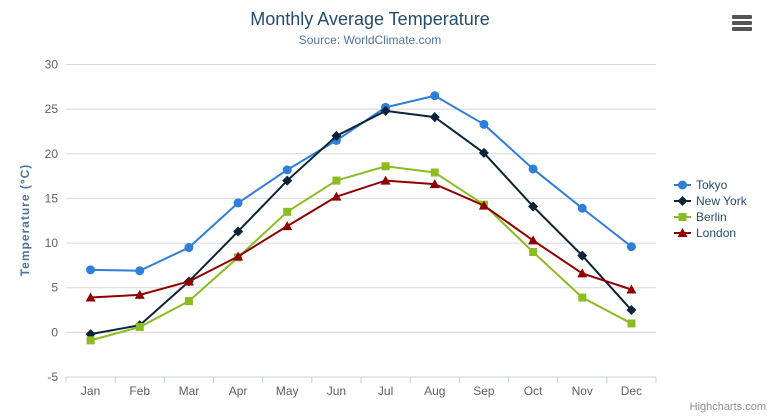  I want to click on x-axis-label: Dec, so click(631, 391).